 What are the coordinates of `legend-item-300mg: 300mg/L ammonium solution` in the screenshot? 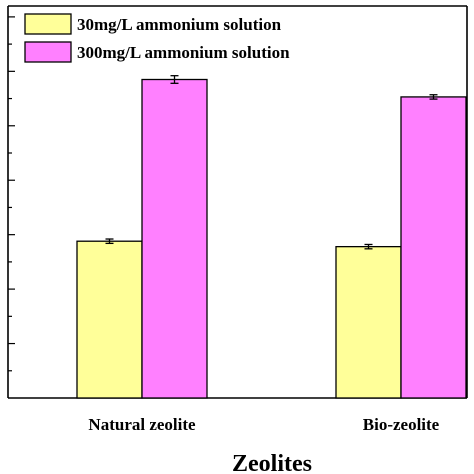 It's located at (157, 52).